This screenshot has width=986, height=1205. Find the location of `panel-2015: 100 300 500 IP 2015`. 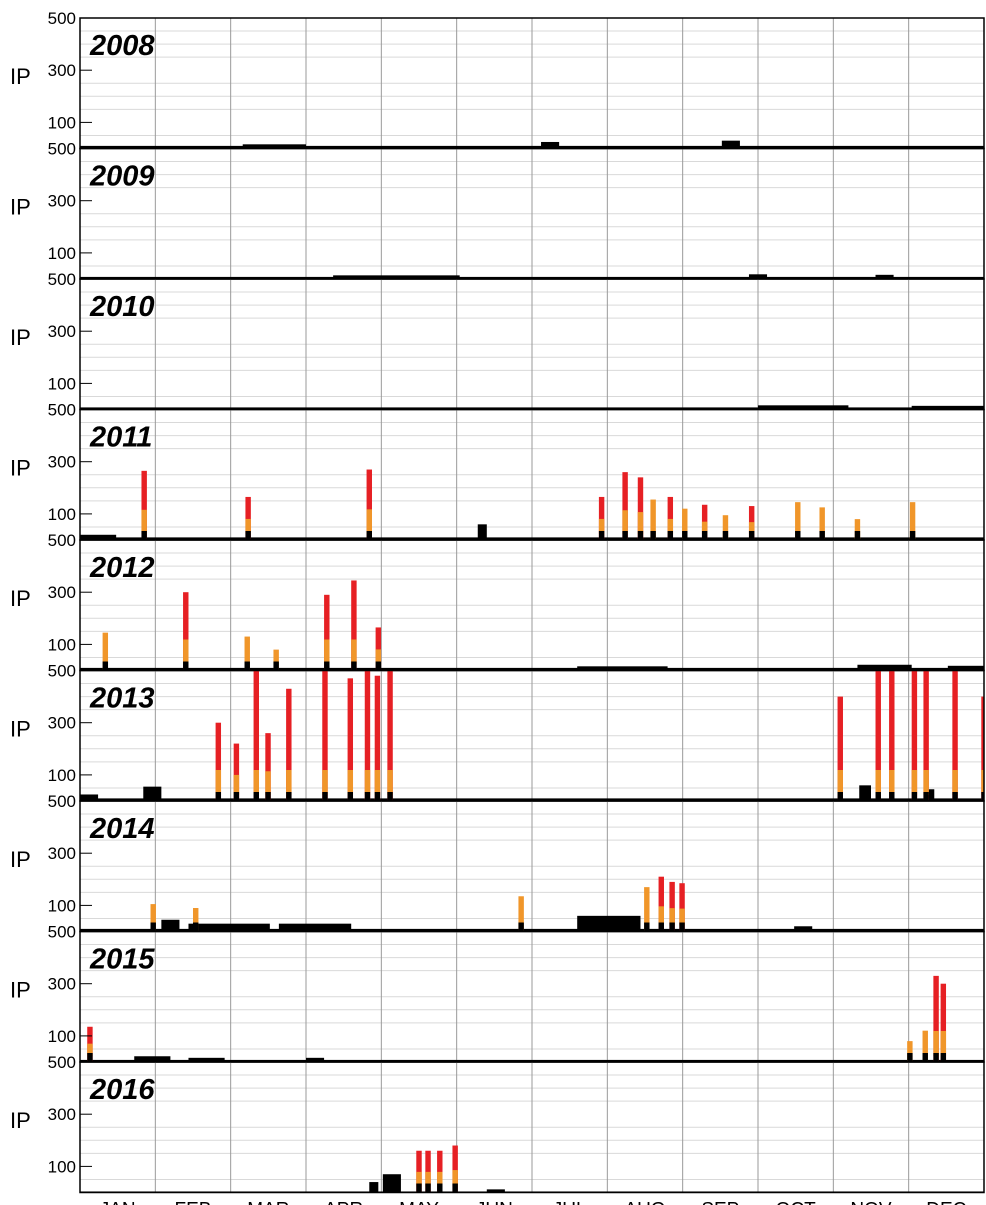

panel-2015: 100 300 500 IP 2015 is located at coordinates (497, 993).